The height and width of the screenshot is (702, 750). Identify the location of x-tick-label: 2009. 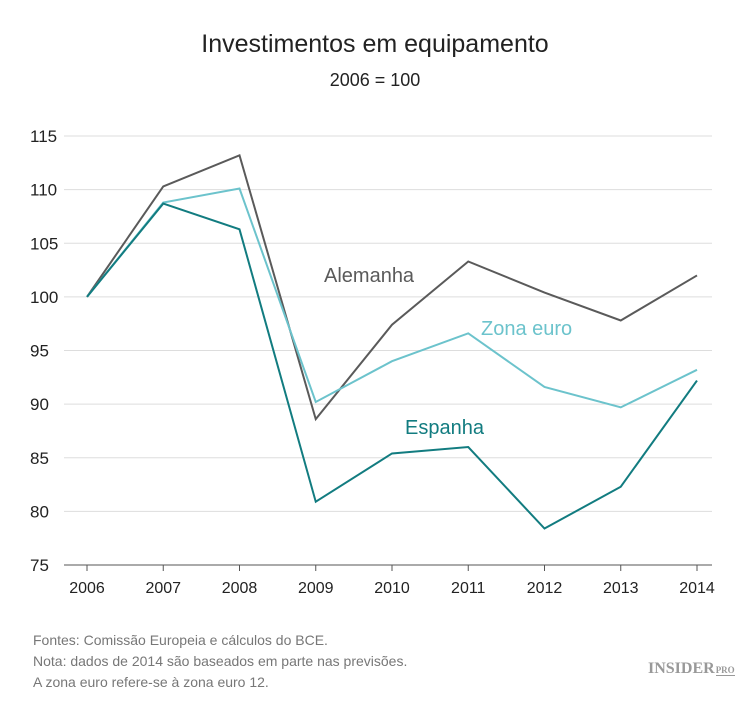
(316, 588).